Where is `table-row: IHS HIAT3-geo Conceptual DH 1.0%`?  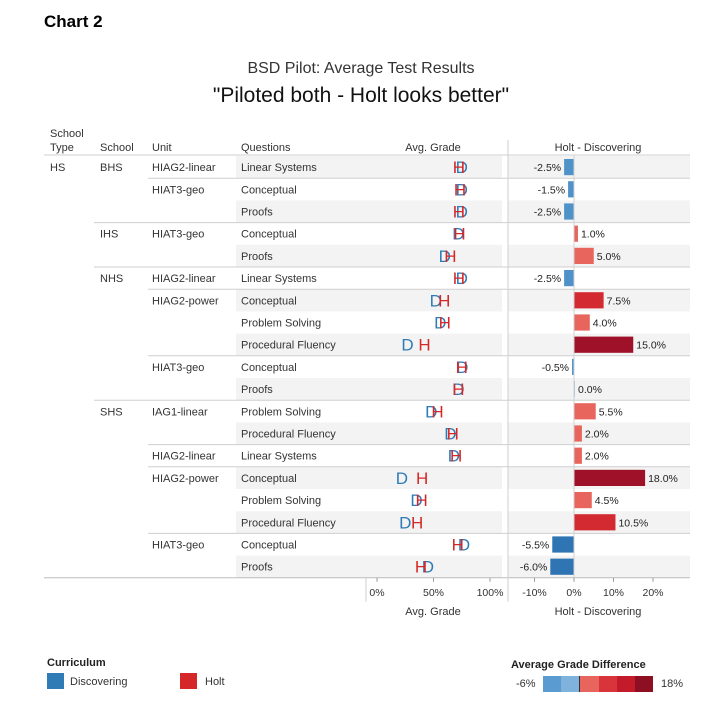 table-row: IHS HIAT3-geo Conceptual DH 1.0% is located at coordinates (352, 234).